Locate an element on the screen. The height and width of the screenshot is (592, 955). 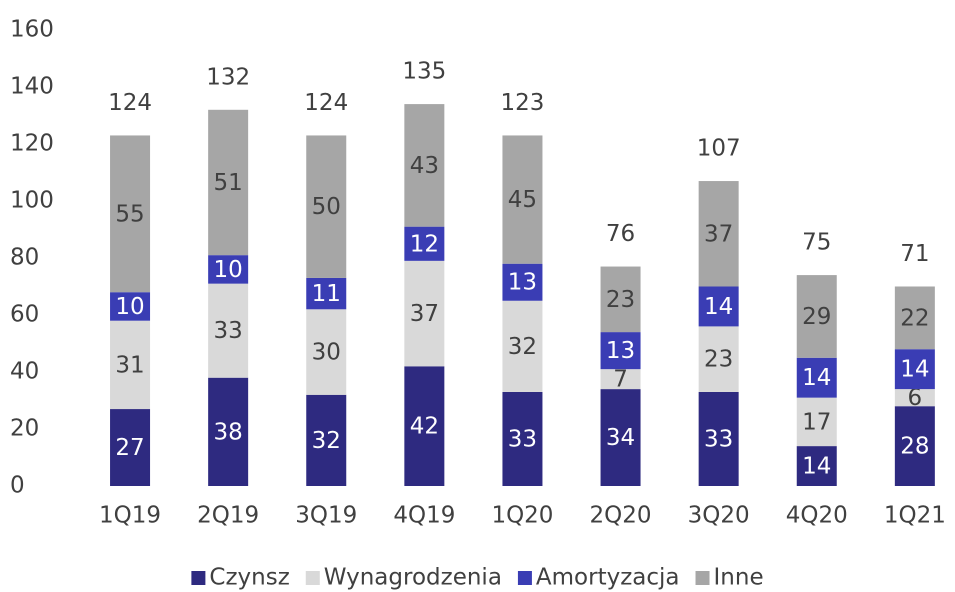
data-label: 7 is located at coordinates (620, 380).